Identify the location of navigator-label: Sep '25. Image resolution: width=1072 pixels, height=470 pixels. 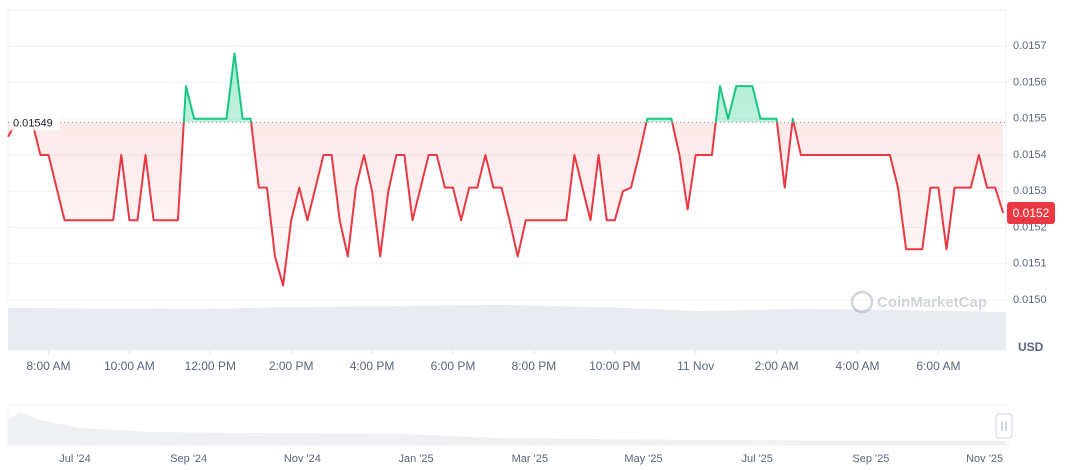
(870, 459).